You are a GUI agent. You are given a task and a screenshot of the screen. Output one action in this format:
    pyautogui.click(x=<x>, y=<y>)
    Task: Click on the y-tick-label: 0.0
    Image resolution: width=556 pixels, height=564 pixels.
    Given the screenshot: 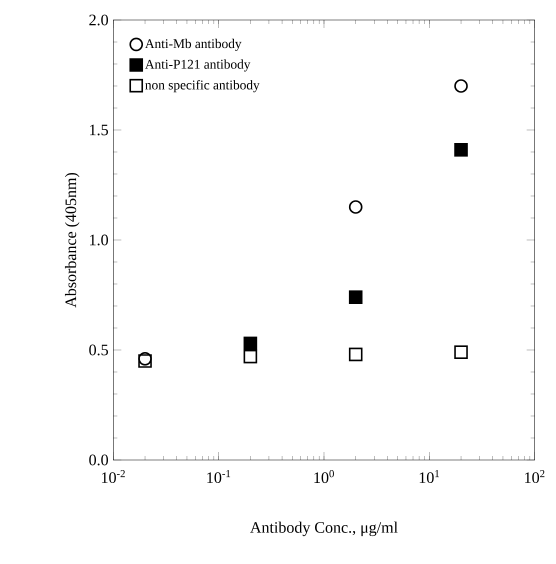 What is the action you would take?
    pyautogui.click(x=98, y=460)
    